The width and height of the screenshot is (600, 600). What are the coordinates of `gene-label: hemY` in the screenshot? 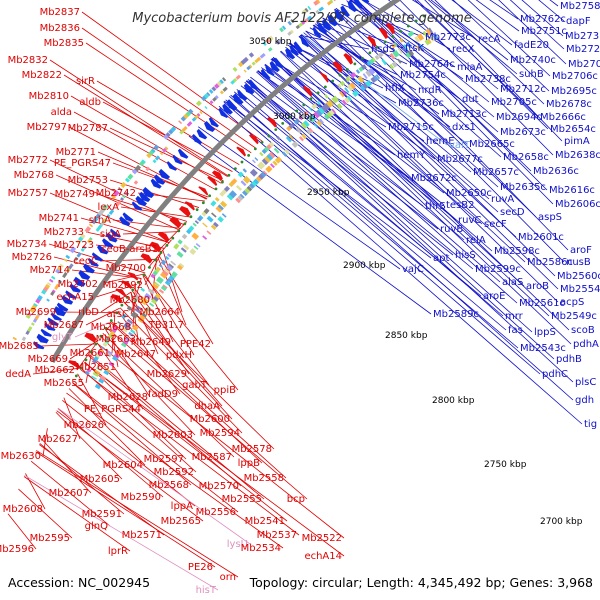 It's located at (411, 155).